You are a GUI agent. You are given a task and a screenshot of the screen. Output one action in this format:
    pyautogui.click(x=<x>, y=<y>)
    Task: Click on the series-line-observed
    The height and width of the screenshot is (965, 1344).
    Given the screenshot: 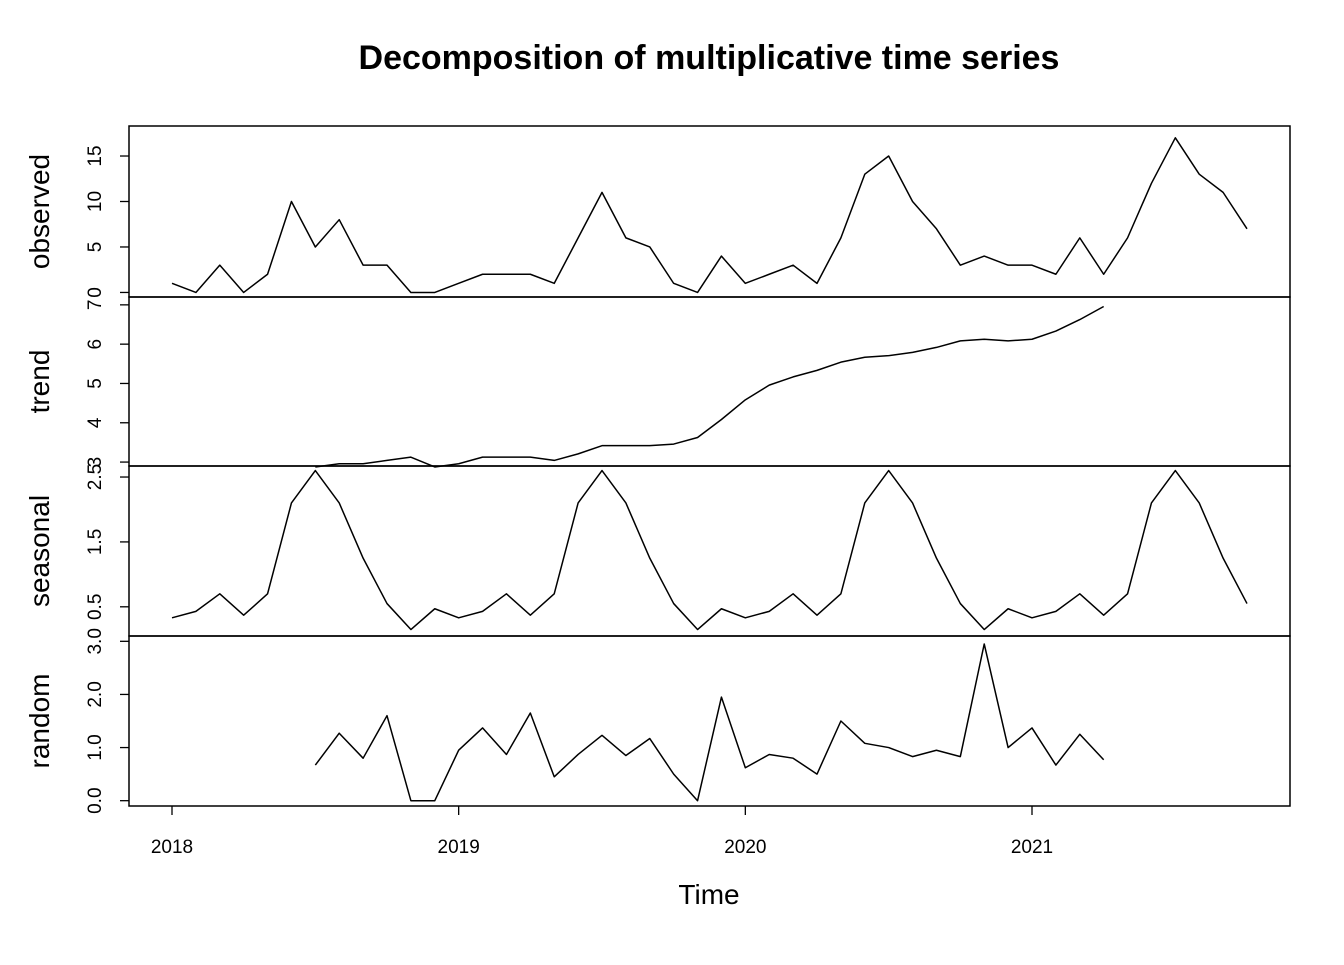 What is the action you would take?
    pyautogui.click(x=709, y=215)
    